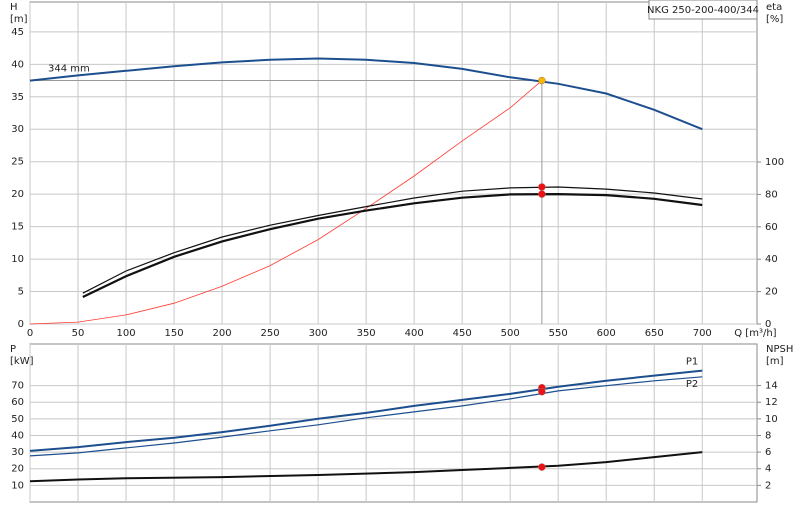 The width and height of the screenshot is (800, 520). Describe the element at coordinates (69, 69) in the screenshot. I see `curve-label: 344 mm` at that location.